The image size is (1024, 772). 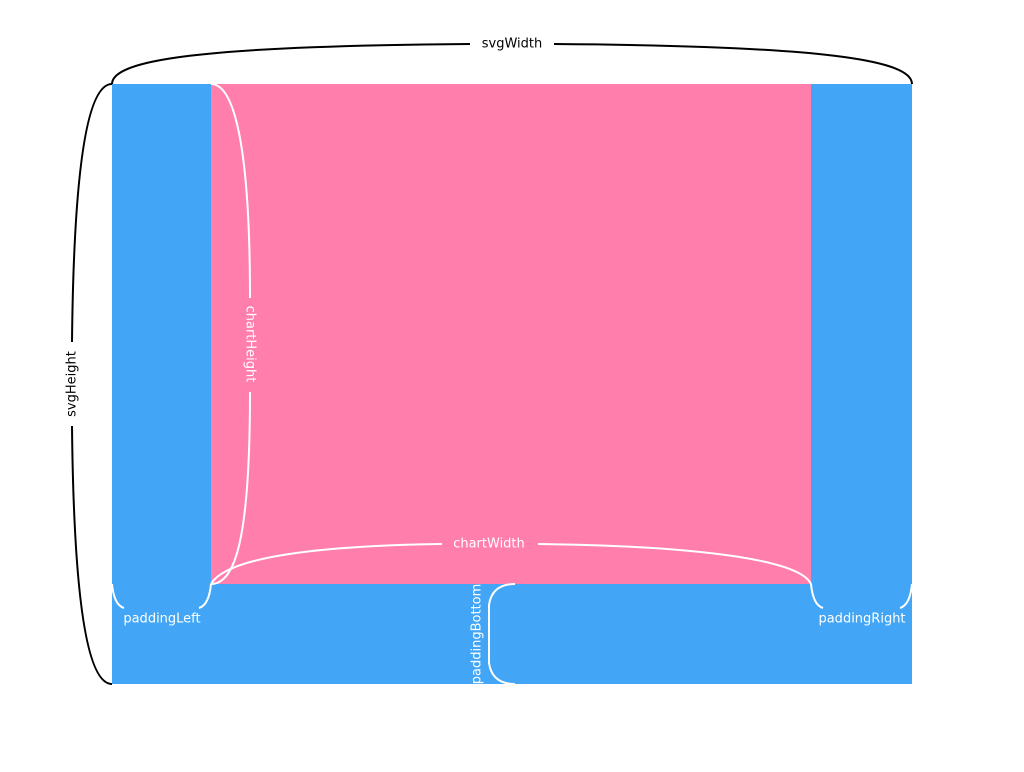 I want to click on padding-right-label: paddingRight, so click(x=861, y=619).